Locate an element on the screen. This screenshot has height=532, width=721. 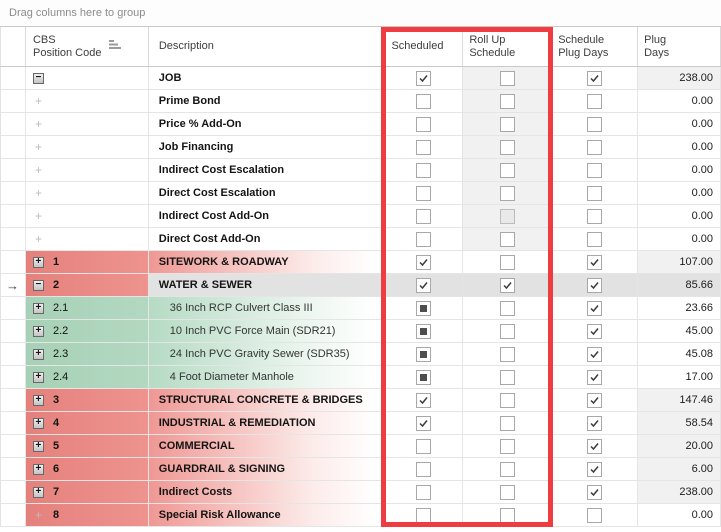
description-cell: INDUSTRIAL & REMEDIATION is located at coordinates (267, 423).